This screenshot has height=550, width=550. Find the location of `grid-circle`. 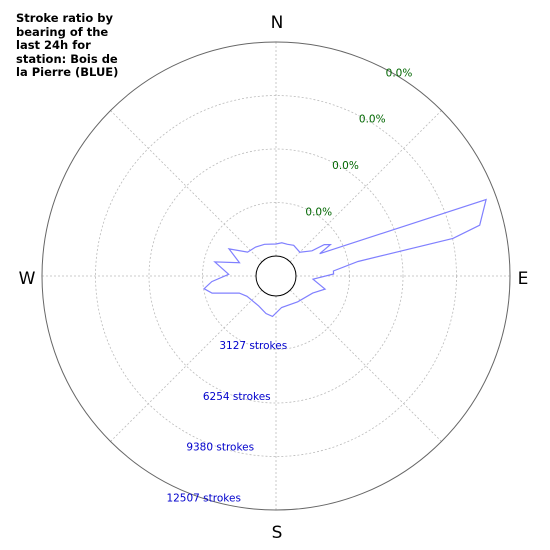

grid-circle is located at coordinates (276, 276).